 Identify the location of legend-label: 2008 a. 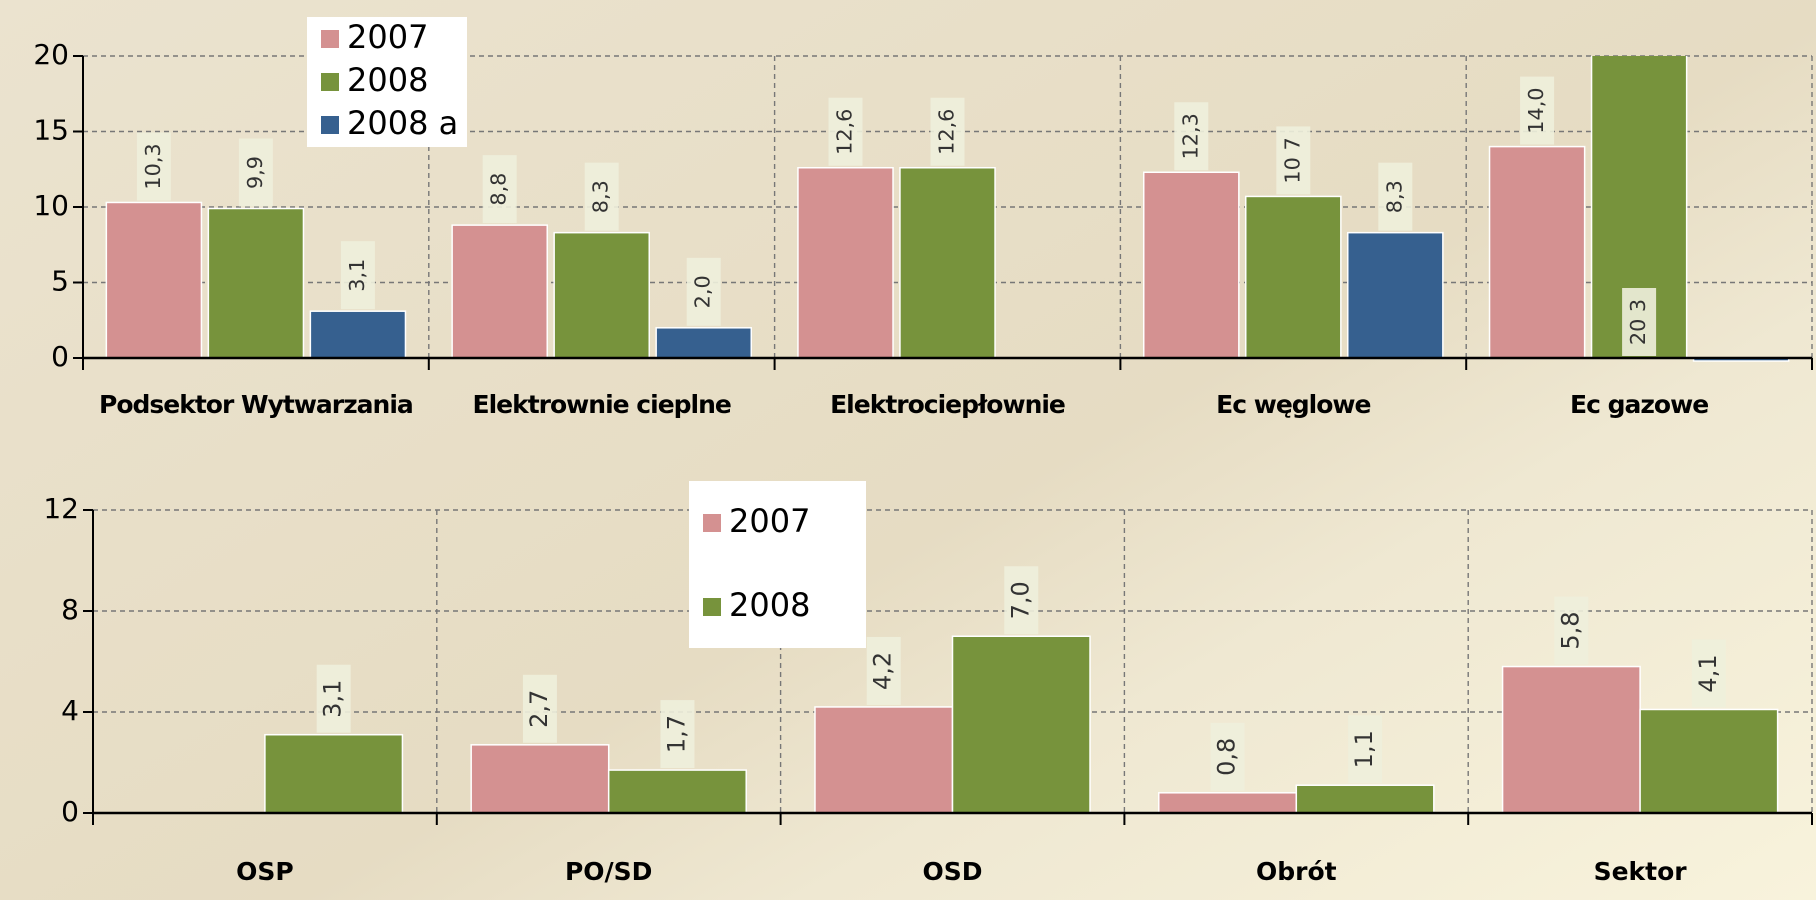
(402, 123).